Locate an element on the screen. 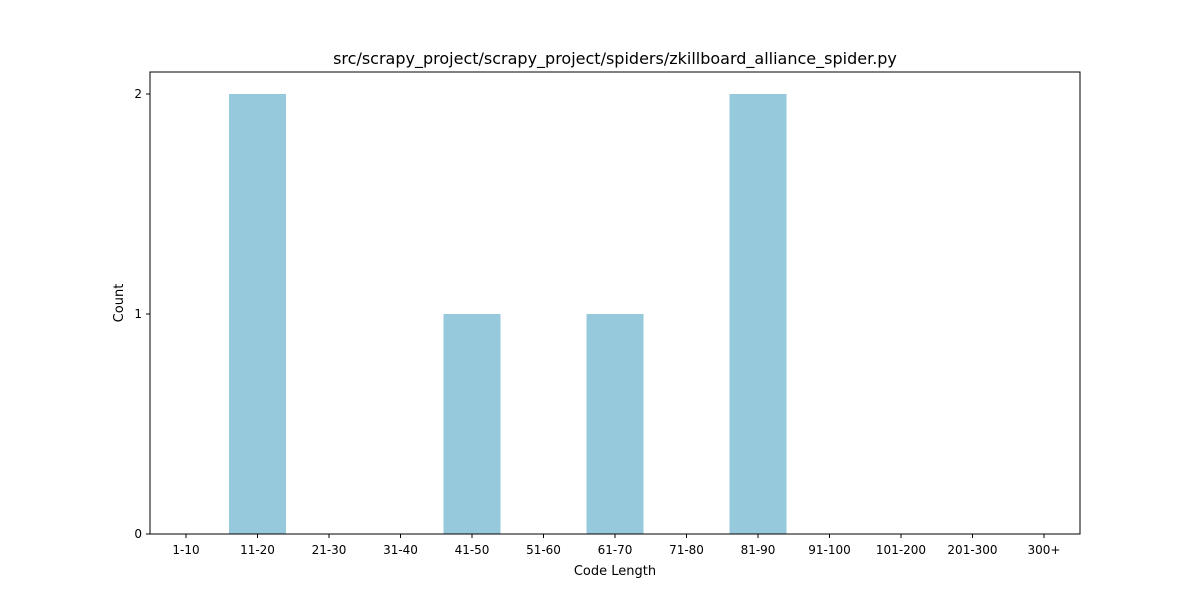 This screenshot has height=600, width=1200. x-tick-label: 91-100 is located at coordinates (829, 550).